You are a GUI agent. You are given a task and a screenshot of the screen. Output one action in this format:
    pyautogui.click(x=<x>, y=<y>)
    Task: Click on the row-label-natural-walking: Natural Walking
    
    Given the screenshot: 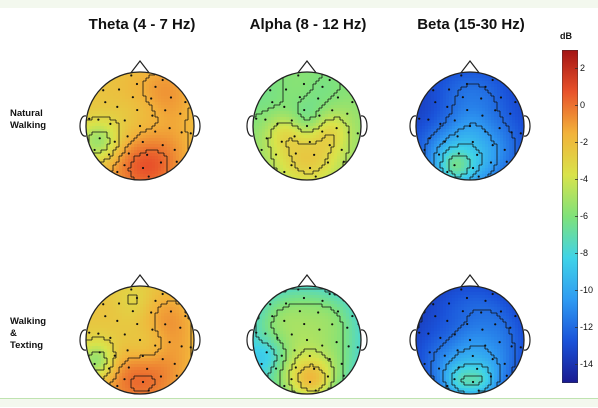 What is the action you would take?
    pyautogui.click(x=28, y=120)
    